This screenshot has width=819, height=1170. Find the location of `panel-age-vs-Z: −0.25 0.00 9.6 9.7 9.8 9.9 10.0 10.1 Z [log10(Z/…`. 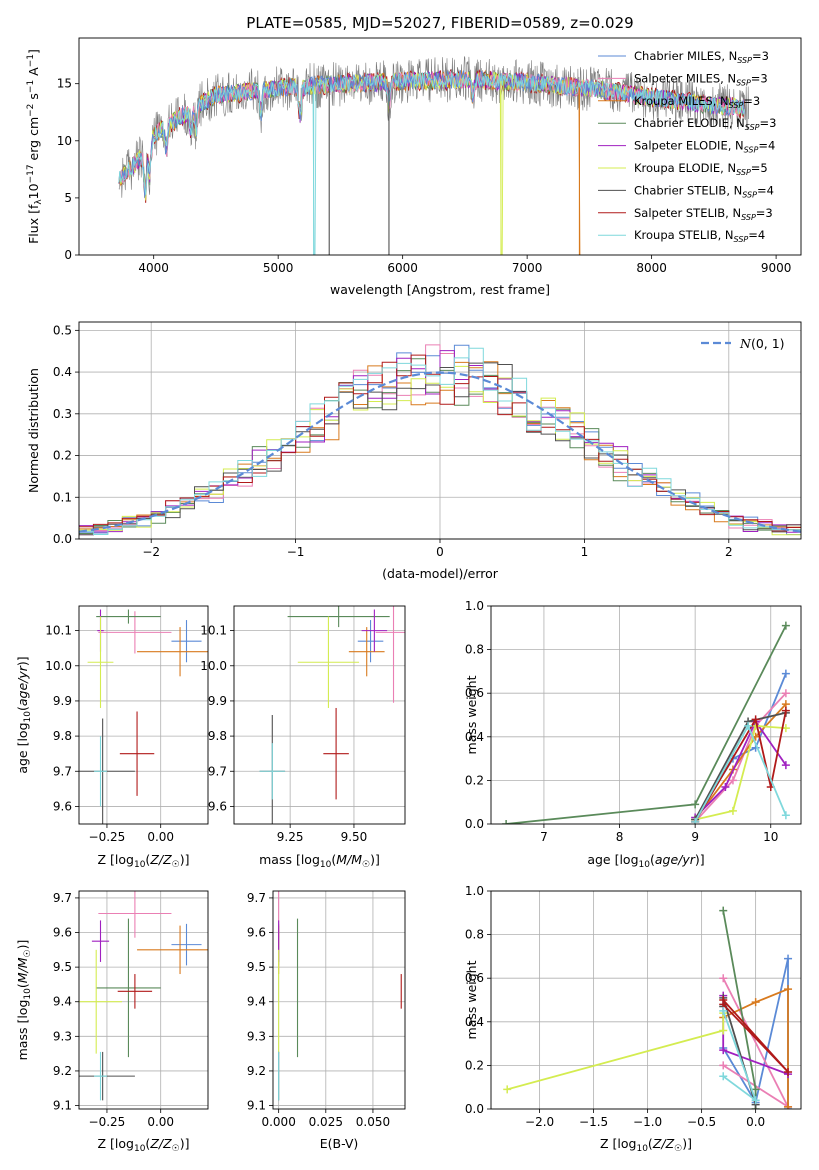

panel-age-vs-Z: −0.25 0.00 9.6 9.7 9.8 9.9 10.0 10.1 Z [log10(Z/… is located at coordinates (112, 737).